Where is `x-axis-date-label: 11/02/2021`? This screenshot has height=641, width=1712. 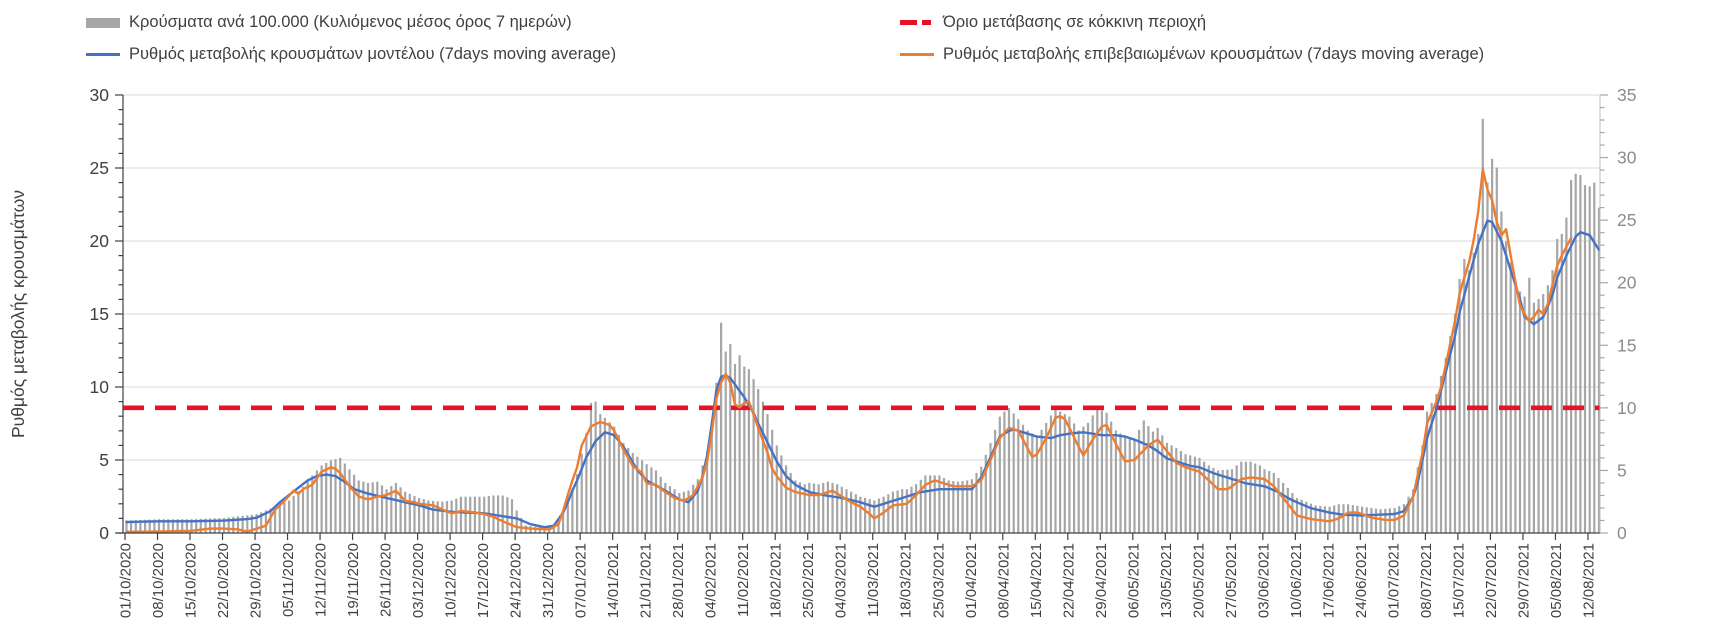 x-axis-date-label: 11/02/2021 is located at coordinates (743, 580).